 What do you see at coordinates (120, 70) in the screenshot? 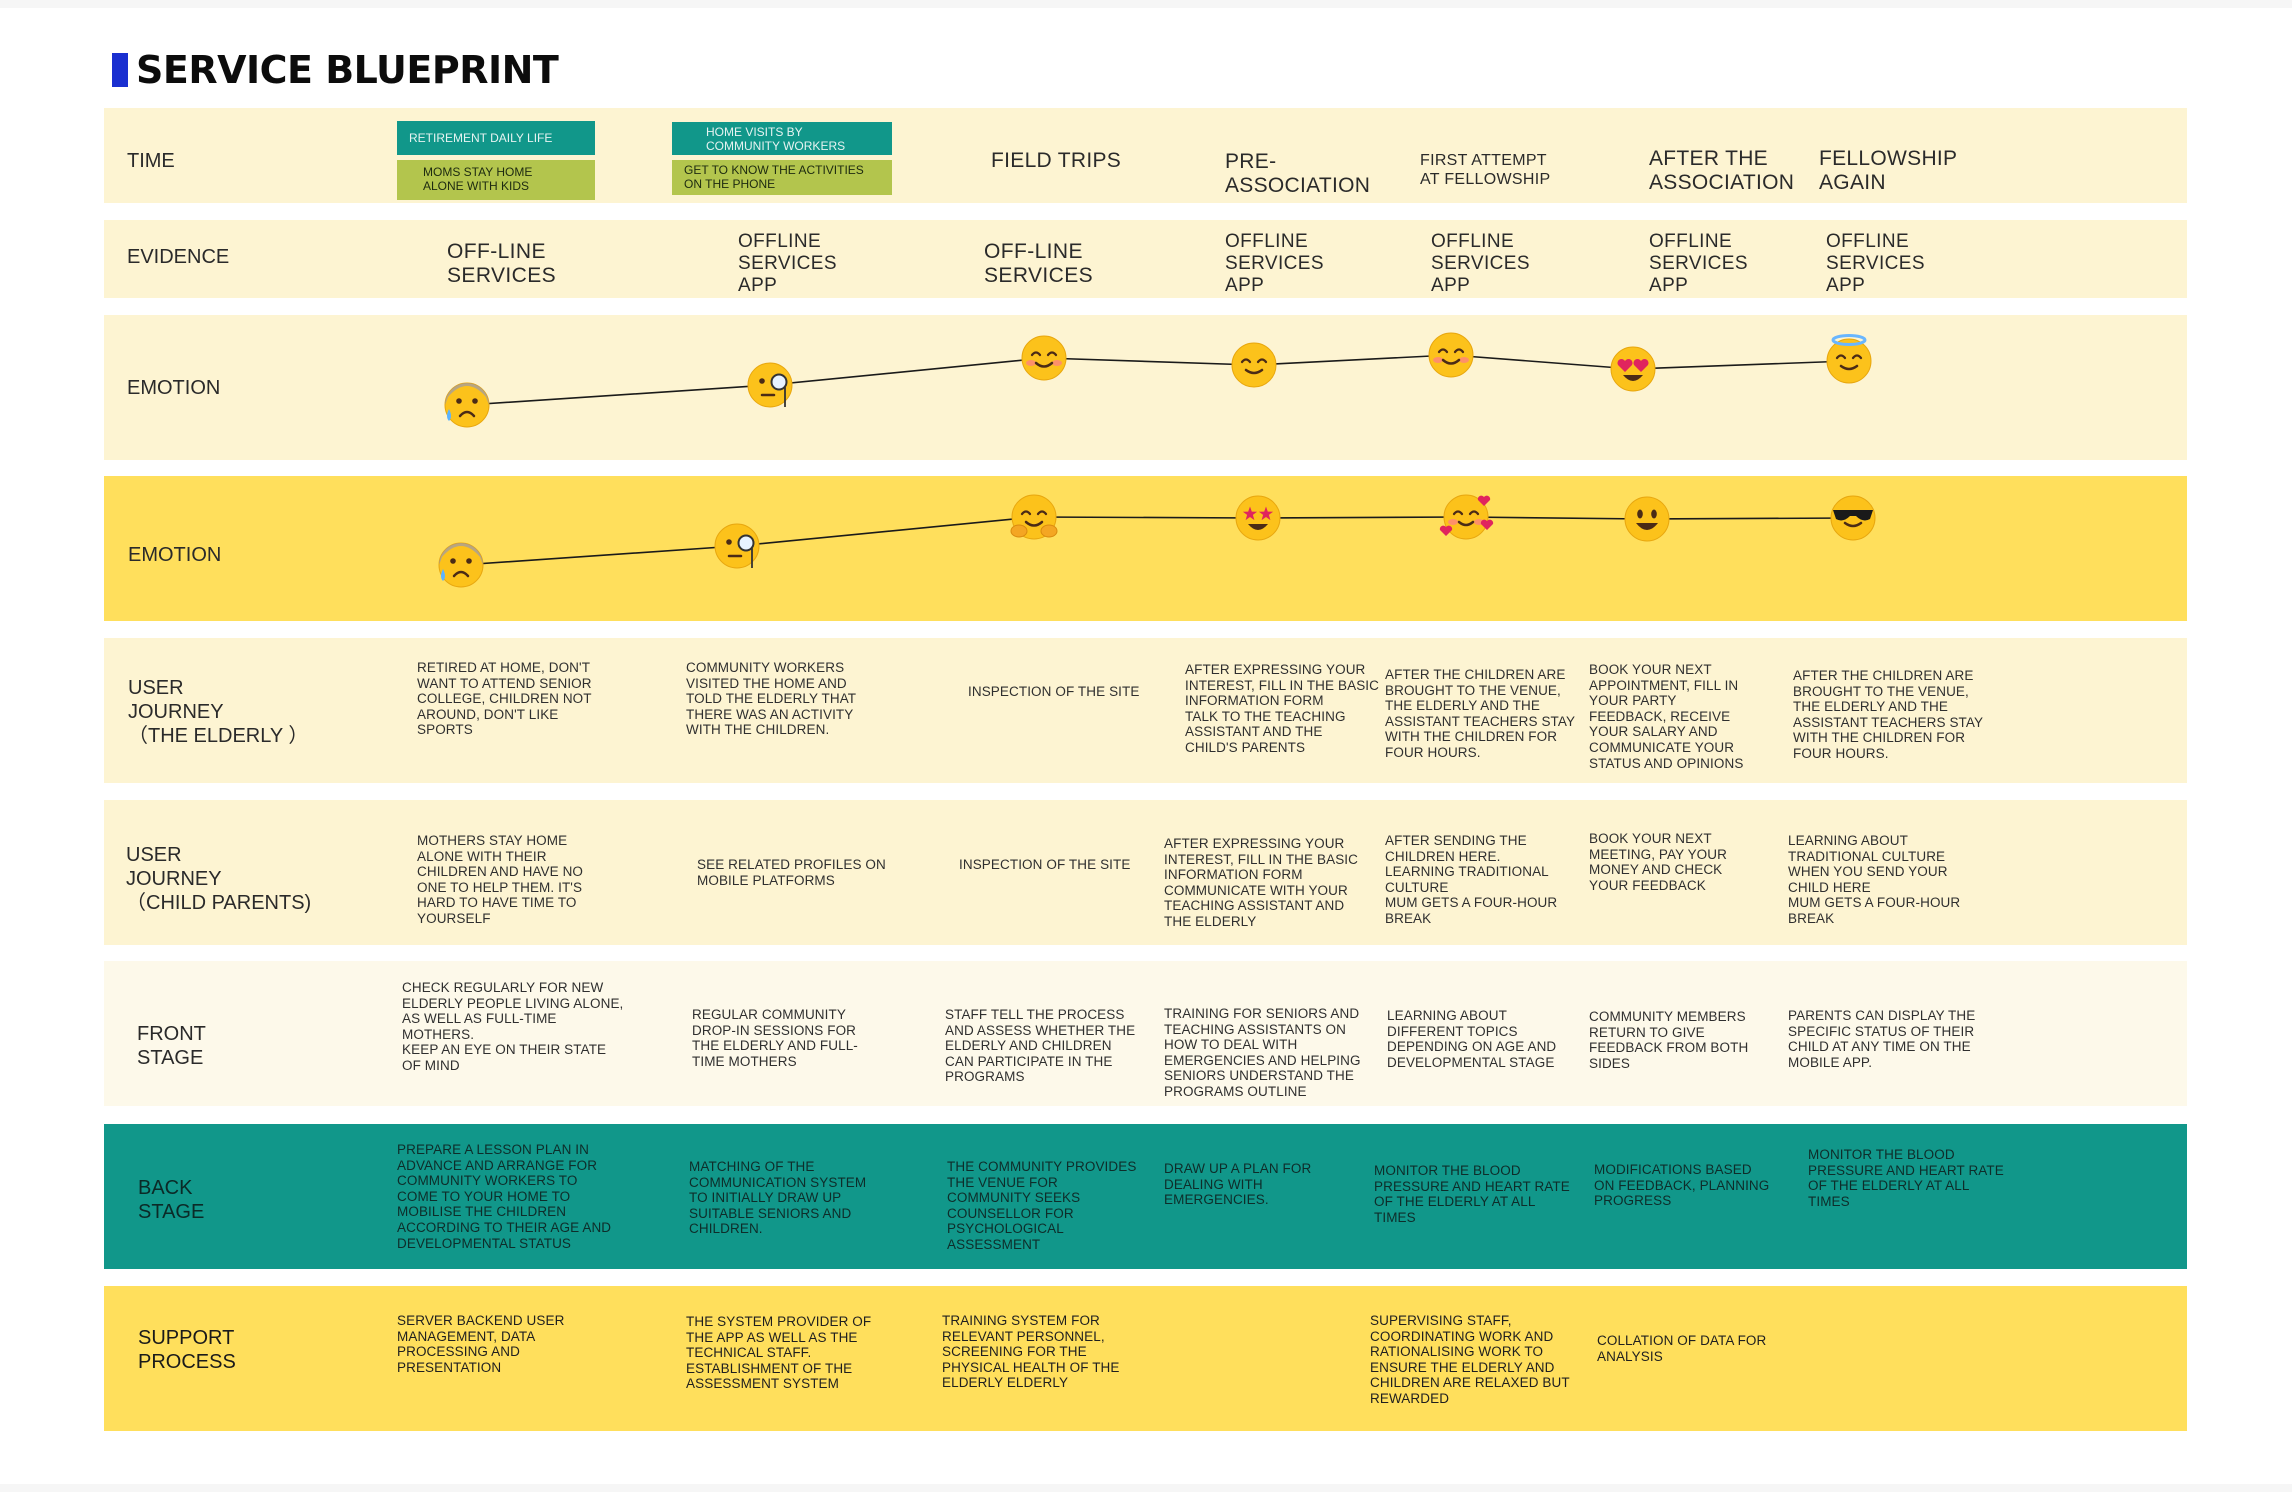
I see `title-accent-bar` at bounding box center [120, 70].